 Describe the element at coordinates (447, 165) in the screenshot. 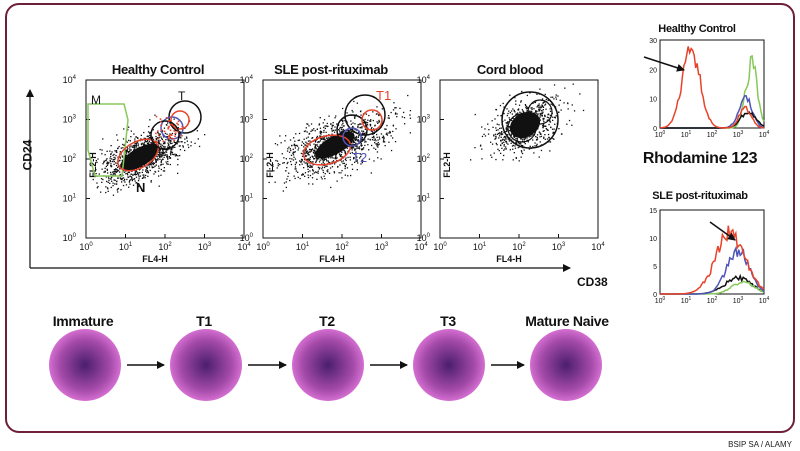

I see `scatter-ylabel: FL2-H` at that location.